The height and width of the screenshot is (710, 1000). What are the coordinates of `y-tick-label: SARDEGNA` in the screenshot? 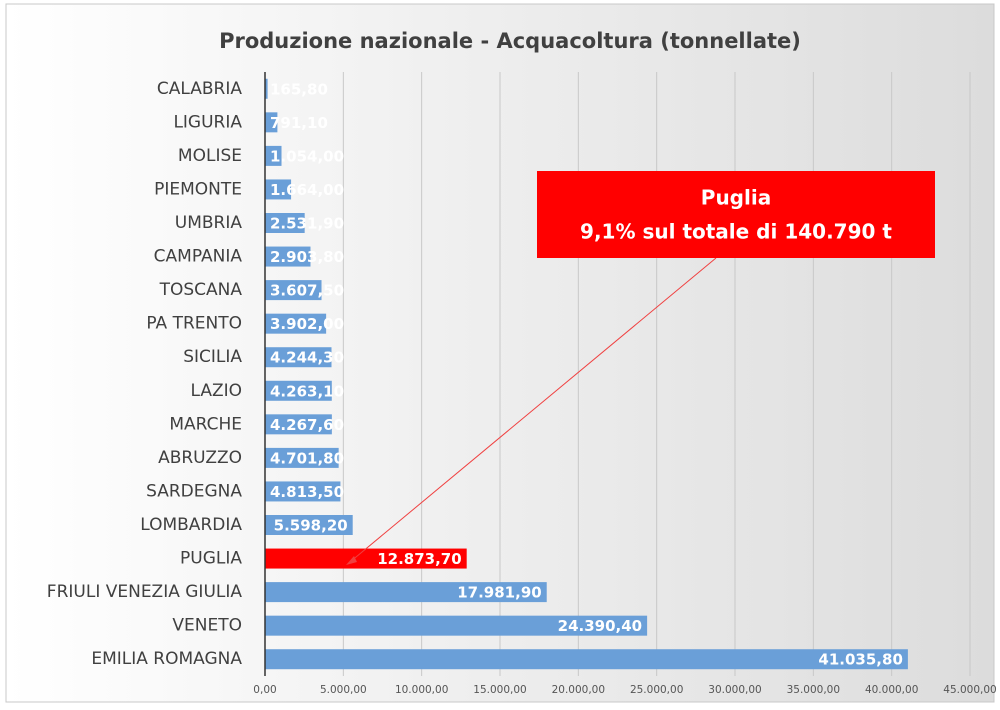 It's located at (194, 491).